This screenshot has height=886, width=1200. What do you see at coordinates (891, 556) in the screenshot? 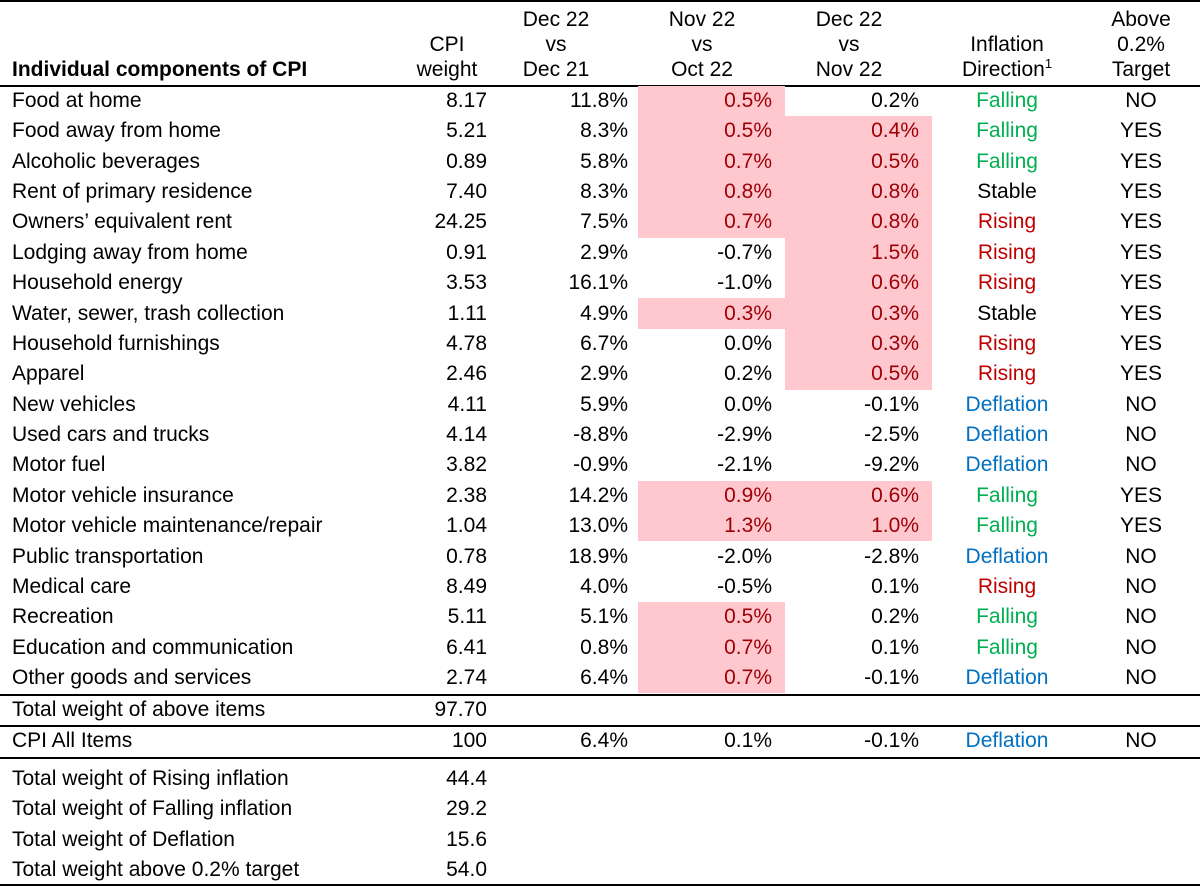
I see `table-cell: -2.8%` at bounding box center [891, 556].